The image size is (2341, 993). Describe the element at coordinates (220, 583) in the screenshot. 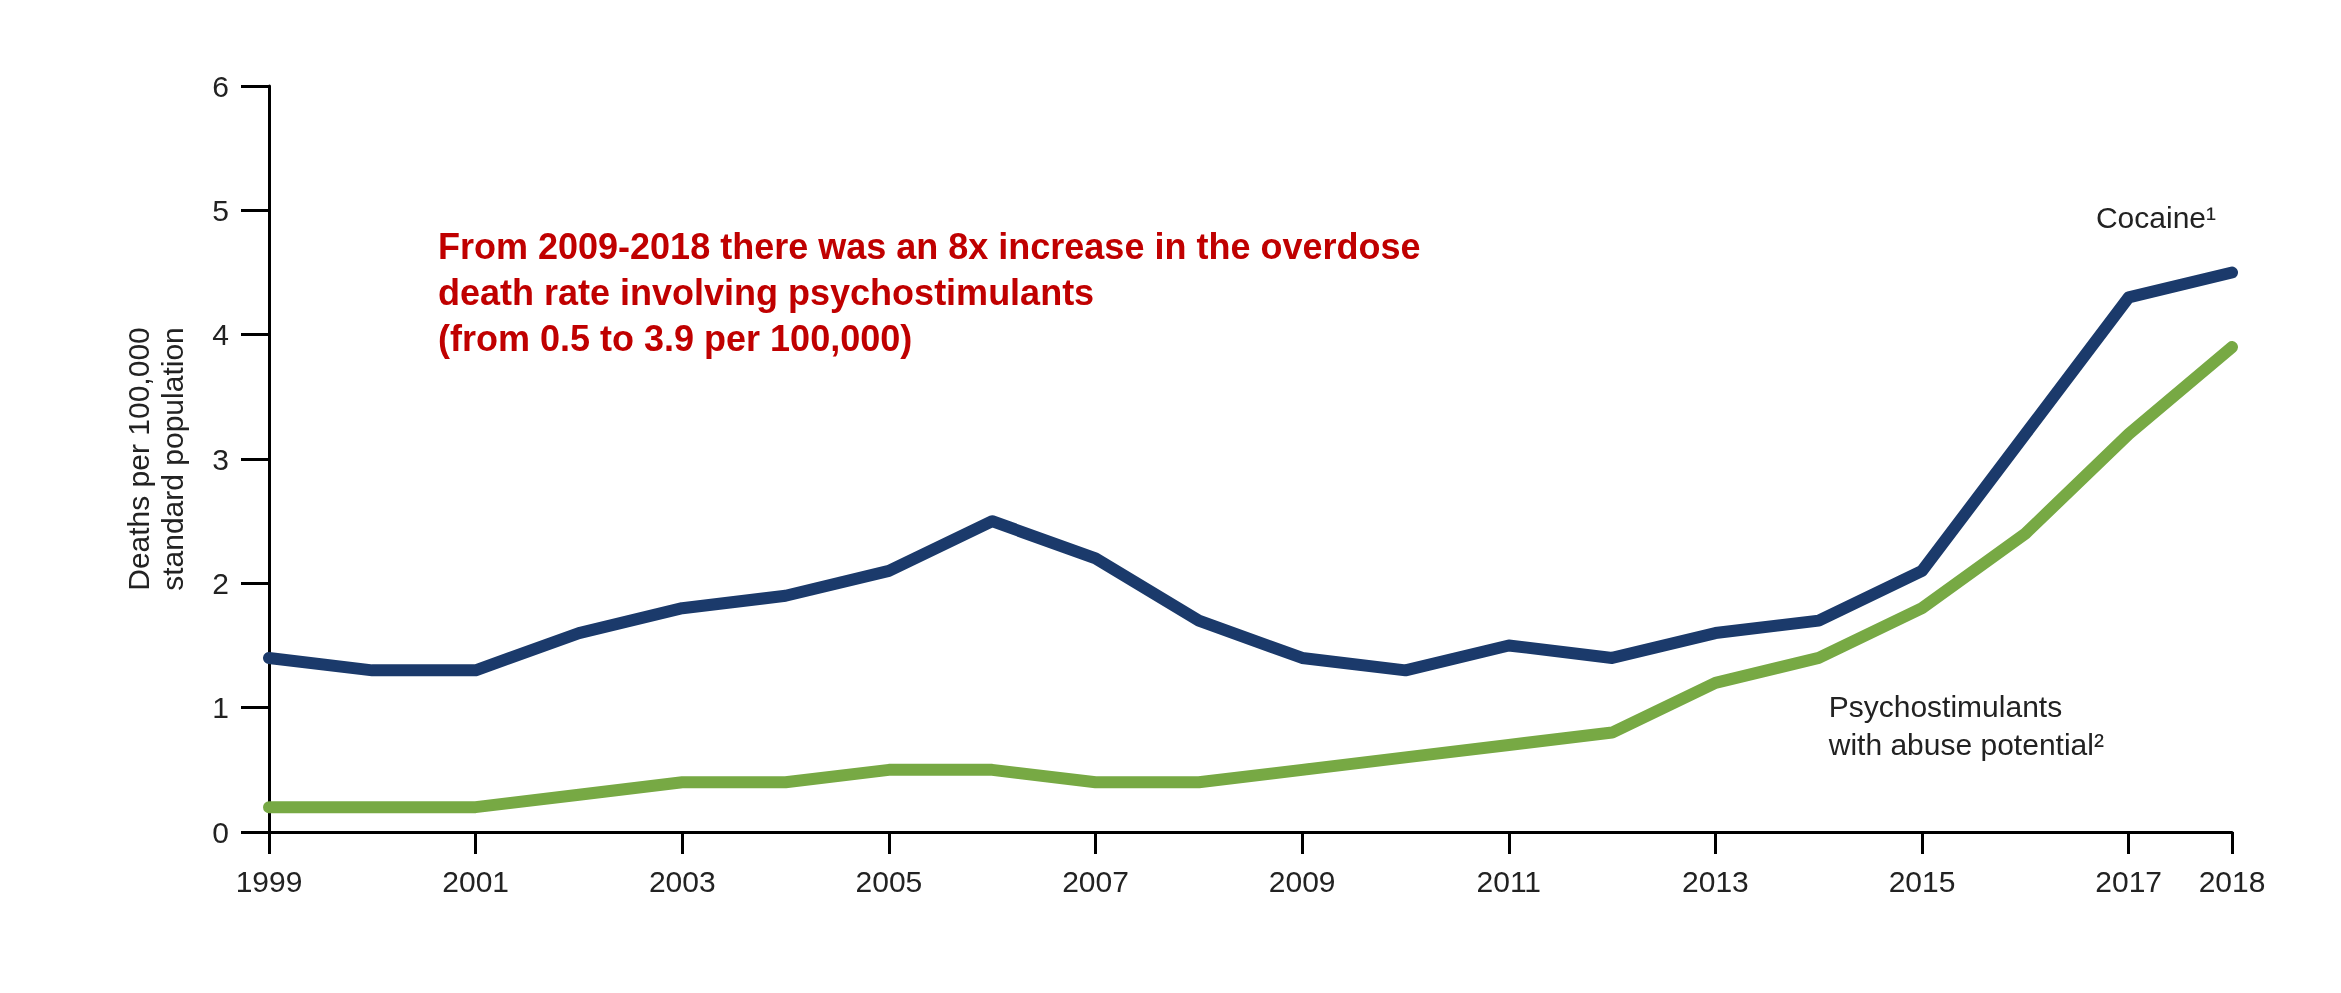

I see `y-tick-label: 2` at that location.